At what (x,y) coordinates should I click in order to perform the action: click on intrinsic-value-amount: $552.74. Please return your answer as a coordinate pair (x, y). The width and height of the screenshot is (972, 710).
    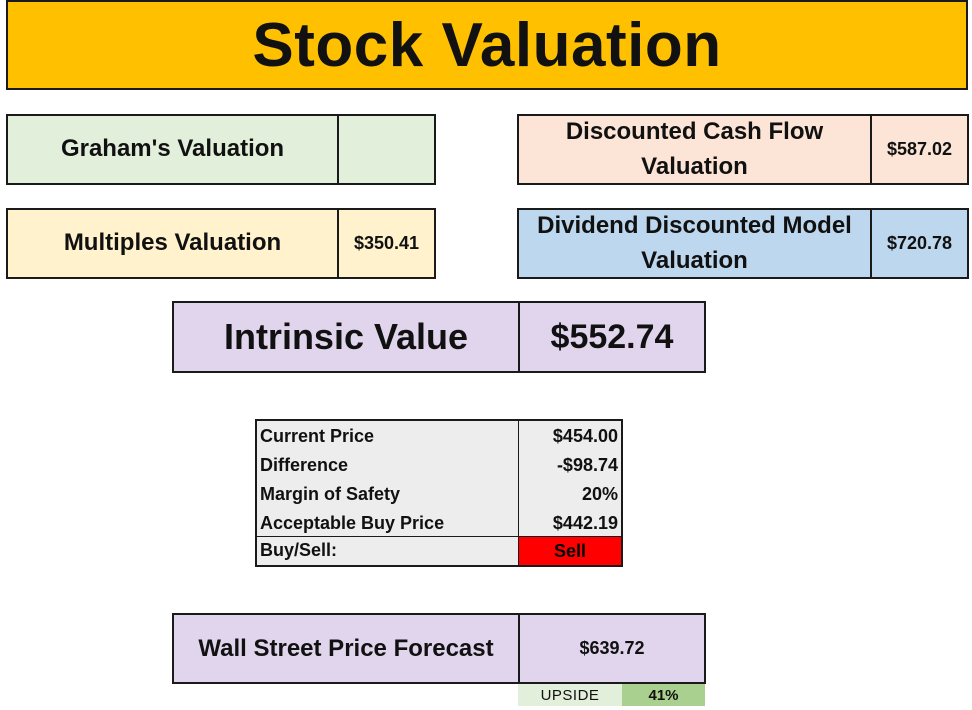
    Looking at the image, I should click on (612, 337).